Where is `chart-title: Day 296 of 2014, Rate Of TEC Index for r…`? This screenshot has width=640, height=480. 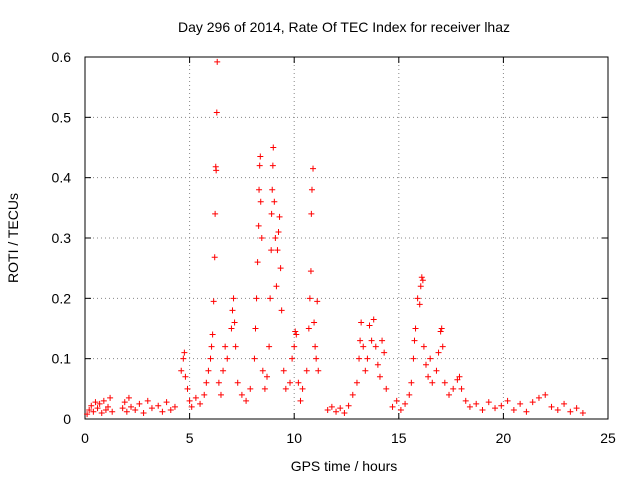
chart-title: Day 296 of 2014, Rate Of TEC Index for r… is located at coordinates (344, 27).